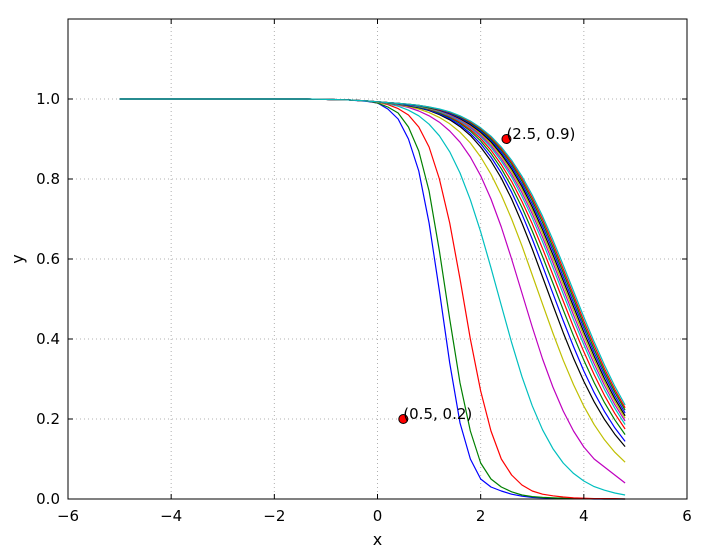 The image size is (702, 557). I want to click on y-tick-label: 0.8, so click(48, 179).